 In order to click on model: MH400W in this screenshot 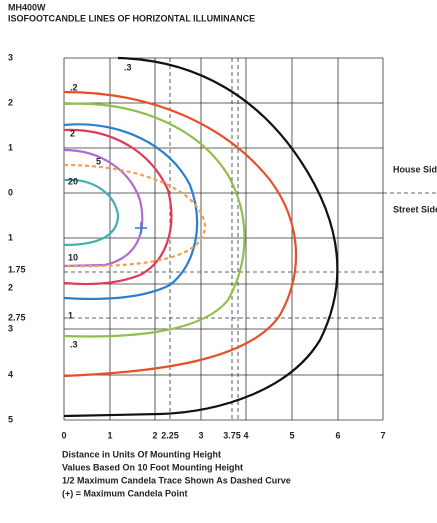, I will do `click(27, 7)`.